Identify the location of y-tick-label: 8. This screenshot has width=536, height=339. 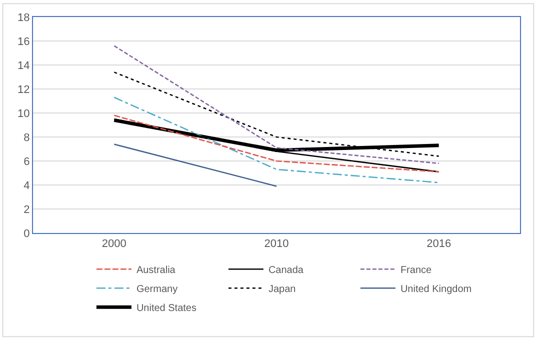
(27, 138).